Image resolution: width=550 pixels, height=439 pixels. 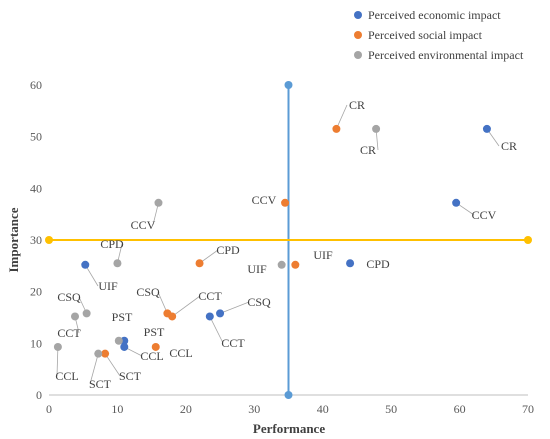 What do you see at coordinates (460, 409) in the screenshot?
I see `x-tick-label: 60` at bounding box center [460, 409].